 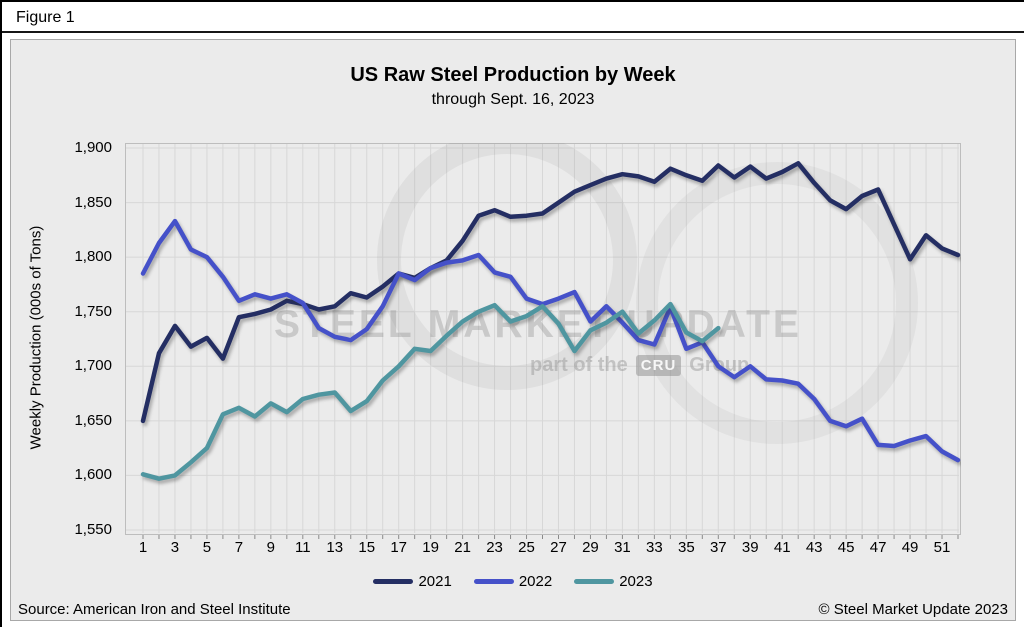 What do you see at coordinates (462, 547) in the screenshot?
I see `x-tick-label: 21` at bounding box center [462, 547].